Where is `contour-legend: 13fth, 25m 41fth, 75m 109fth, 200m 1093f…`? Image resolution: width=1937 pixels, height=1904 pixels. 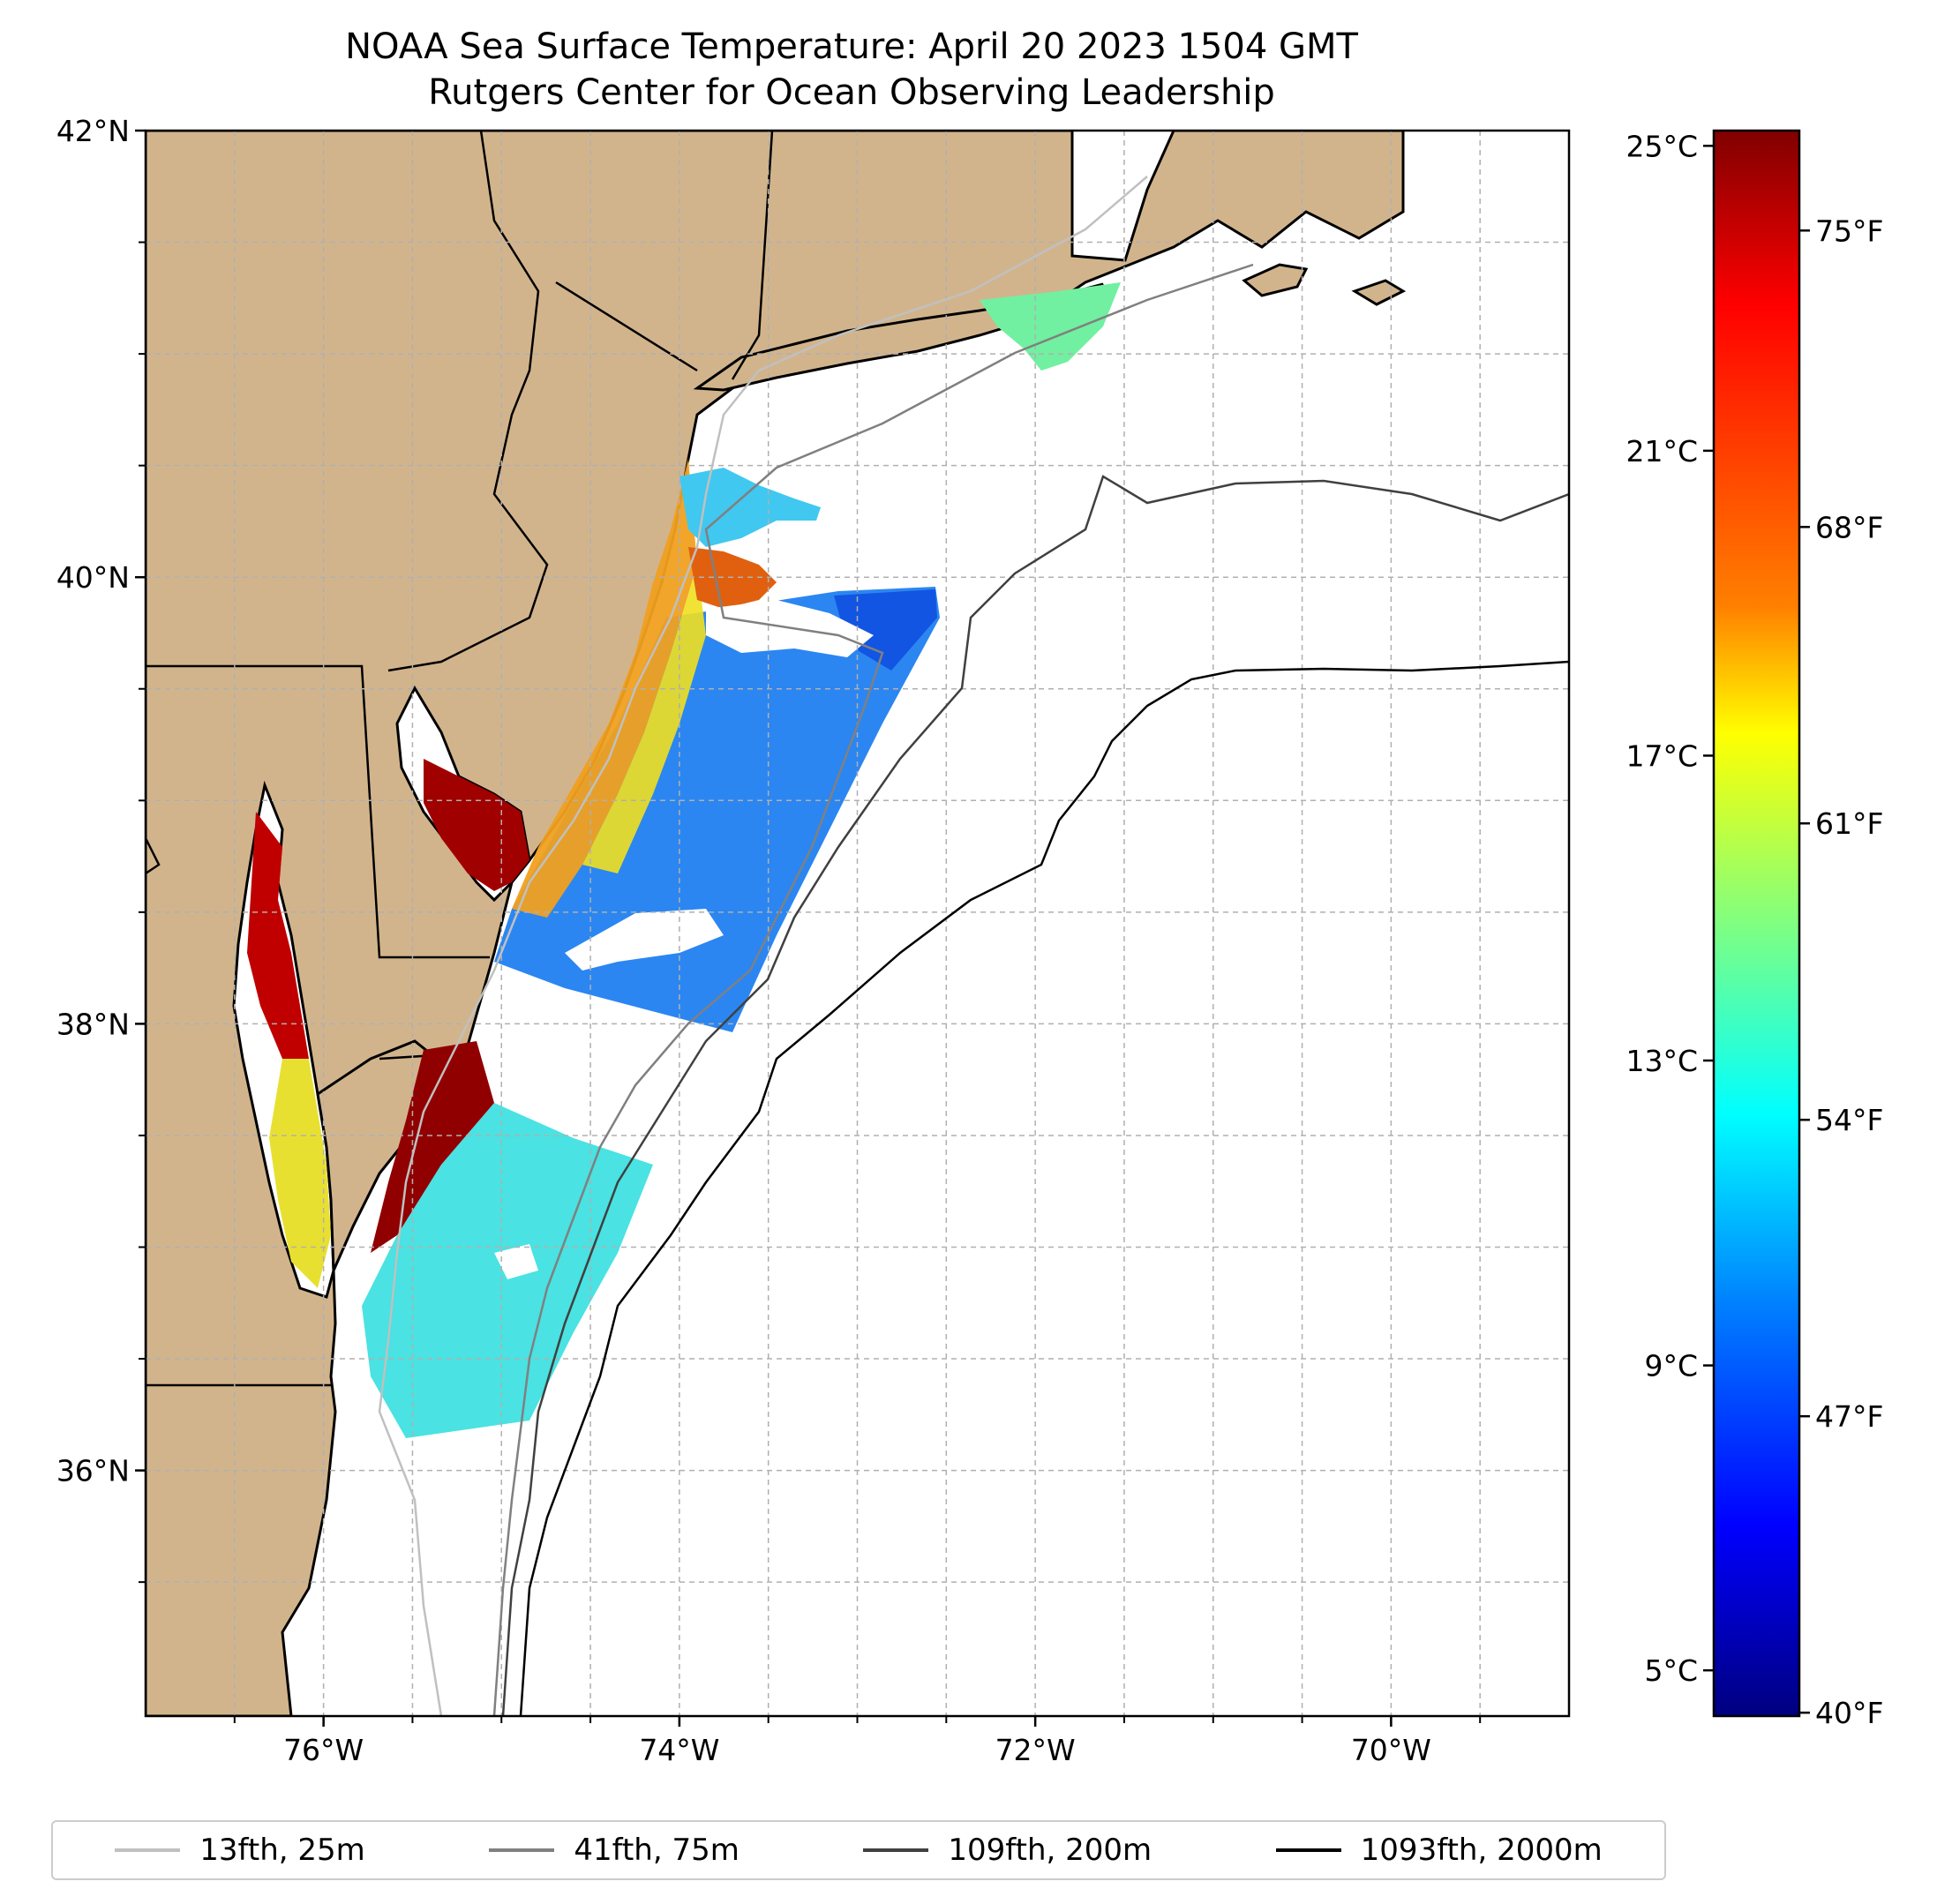
contour-legend: 13fth, 25m 41fth, 75m 109fth, 200m 1093f… is located at coordinates (859, 1850).